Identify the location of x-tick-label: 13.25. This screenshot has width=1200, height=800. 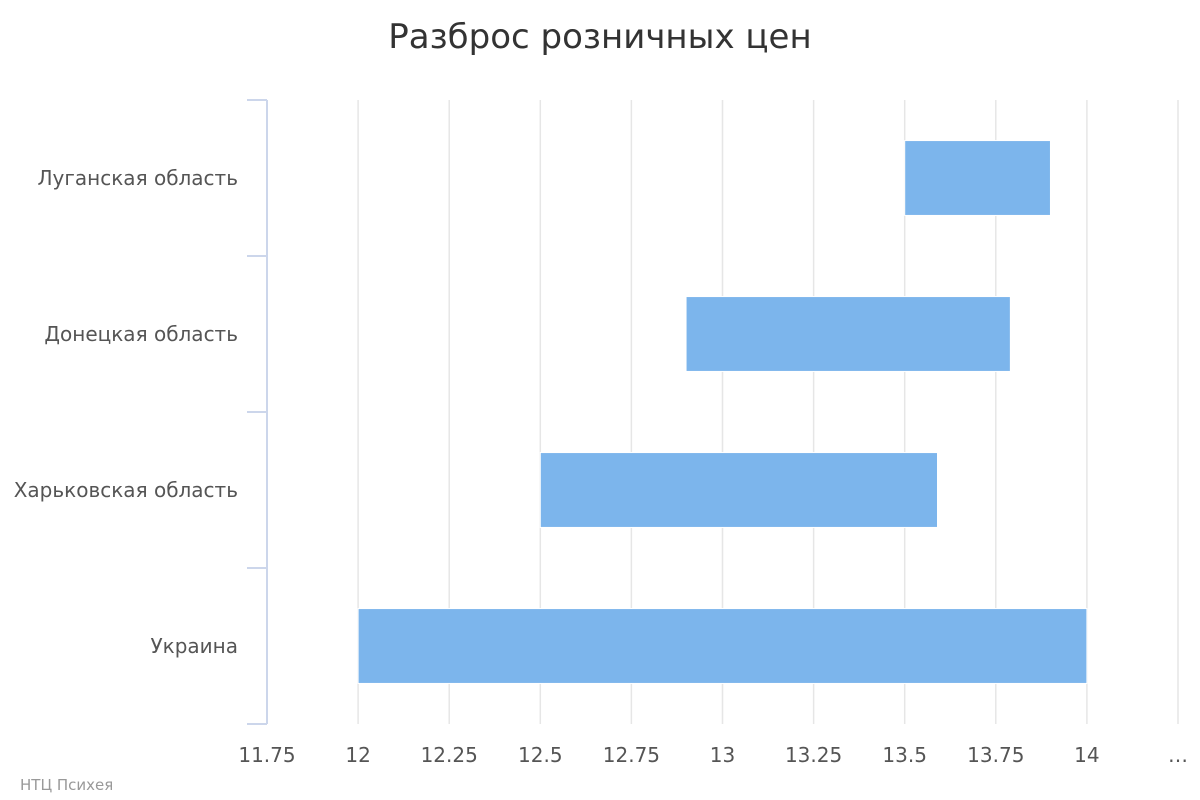
(813, 755).